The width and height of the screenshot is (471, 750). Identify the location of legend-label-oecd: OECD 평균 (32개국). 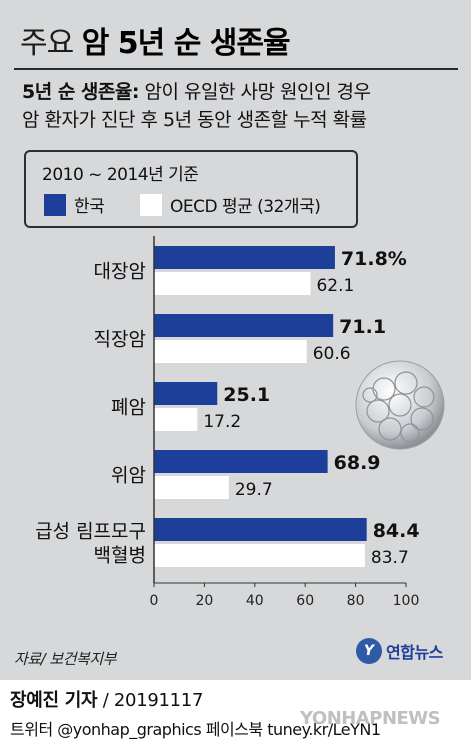
(245, 207).